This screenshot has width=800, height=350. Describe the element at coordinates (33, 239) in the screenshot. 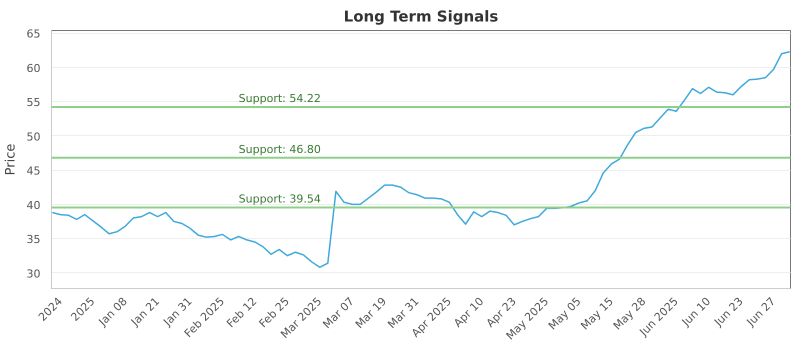

I see `y-tick-label: 35` at that location.